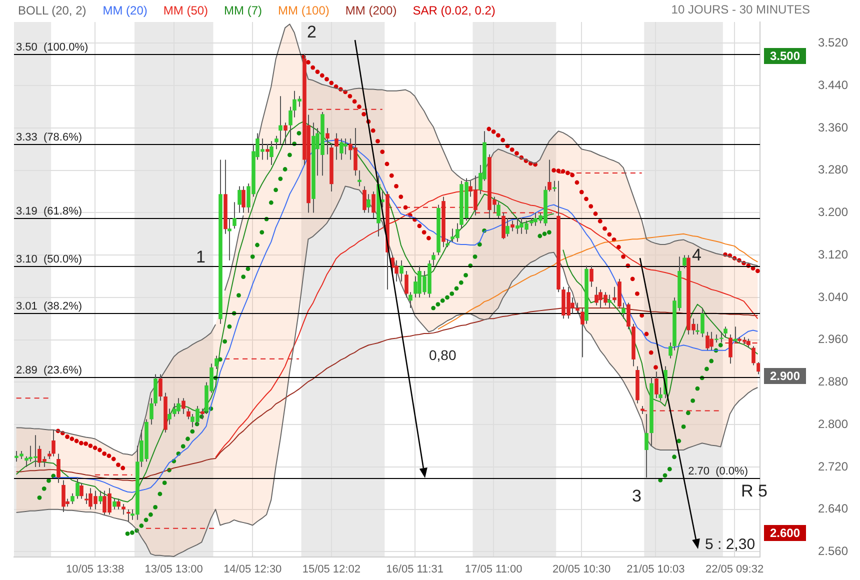 The width and height of the screenshot is (860, 580). I want to click on y-tick-label: 2.640, so click(833, 509).